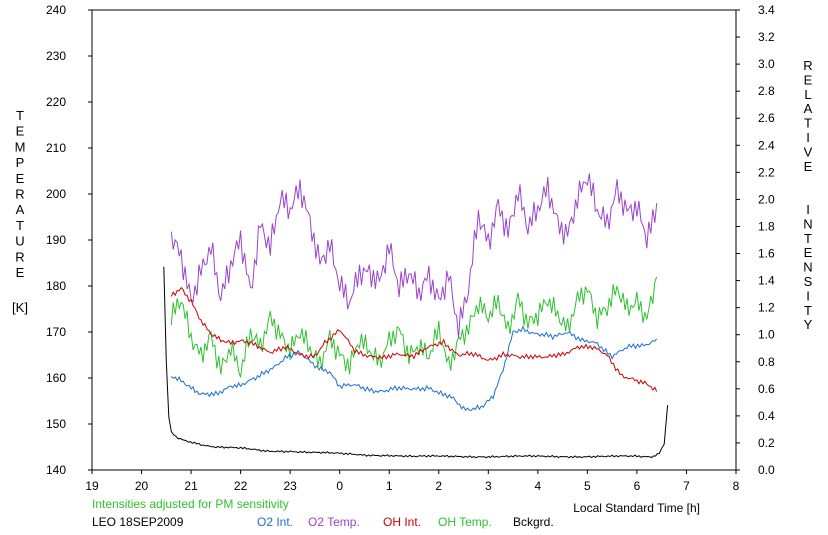 The width and height of the screenshot is (828, 535). I want to click on right-tick-label: 1.0, so click(766, 335).